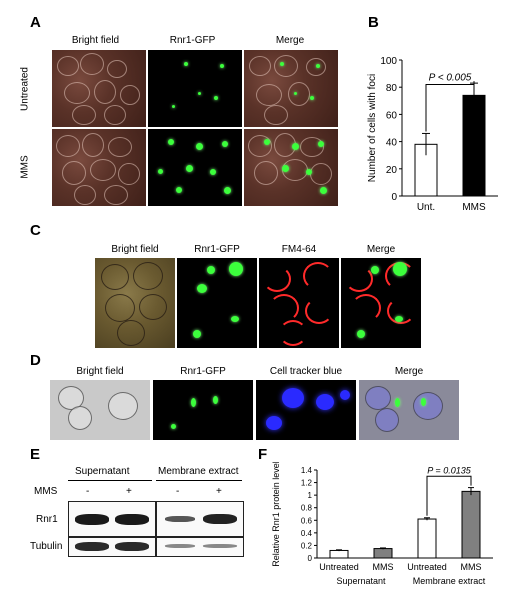 The width and height of the screenshot is (520, 607). I want to click on micrograph-a-mms-bright-field, so click(99, 167).